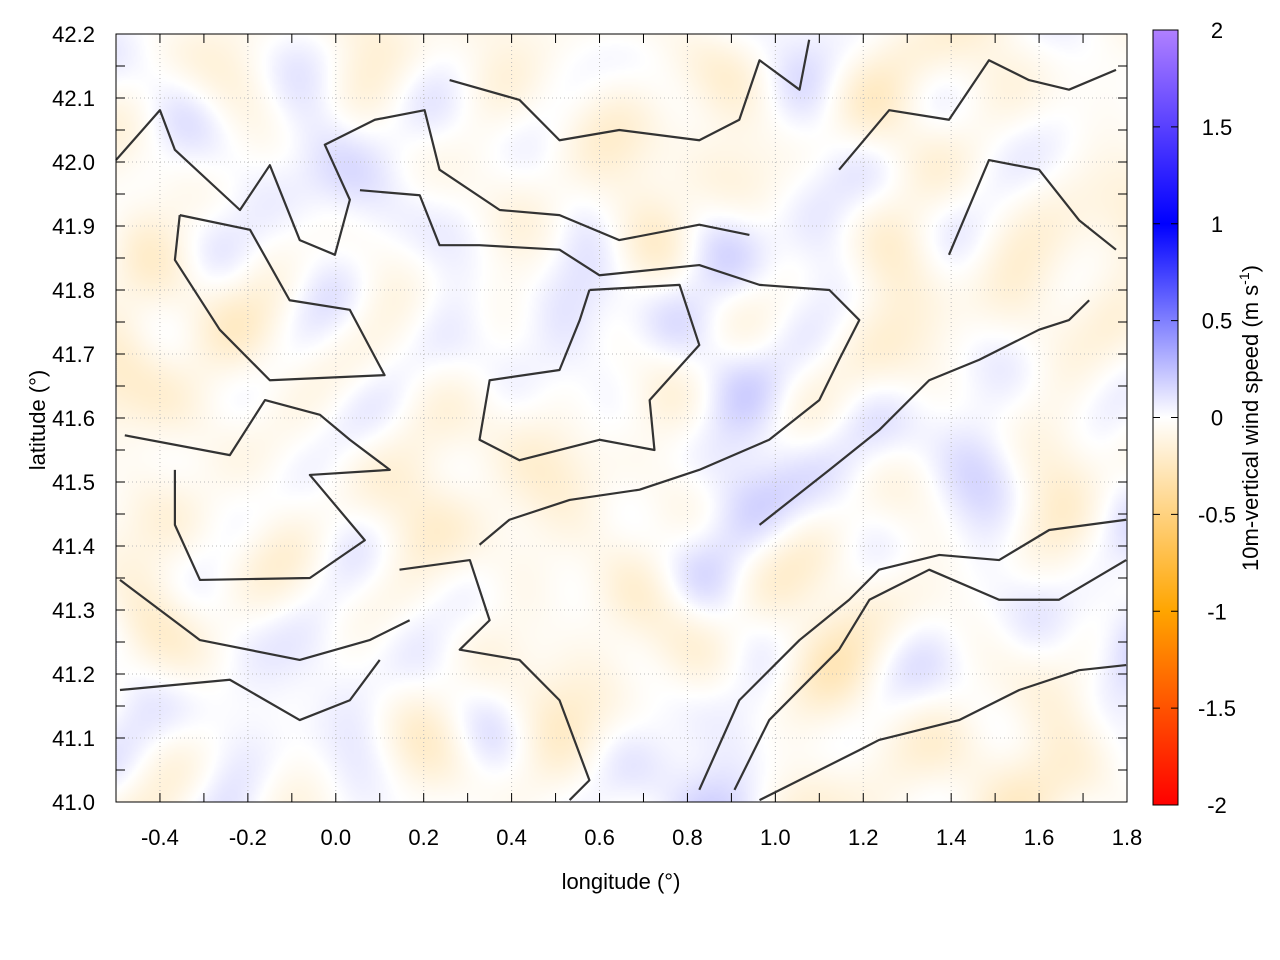 This screenshot has height=960, width=1280. What do you see at coordinates (73, 354) in the screenshot?
I see `y-tick-label: 41.7` at bounding box center [73, 354].